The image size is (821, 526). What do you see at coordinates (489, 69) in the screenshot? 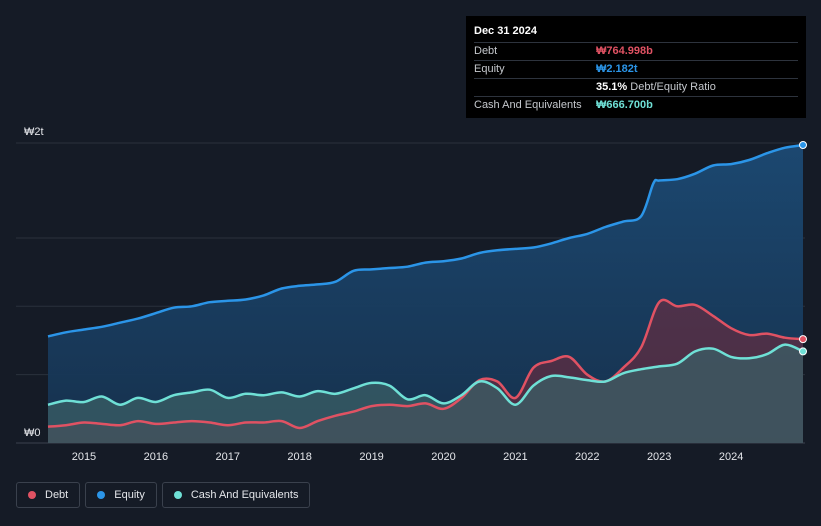
I see `tooltip-label: Equity` at bounding box center [489, 69].